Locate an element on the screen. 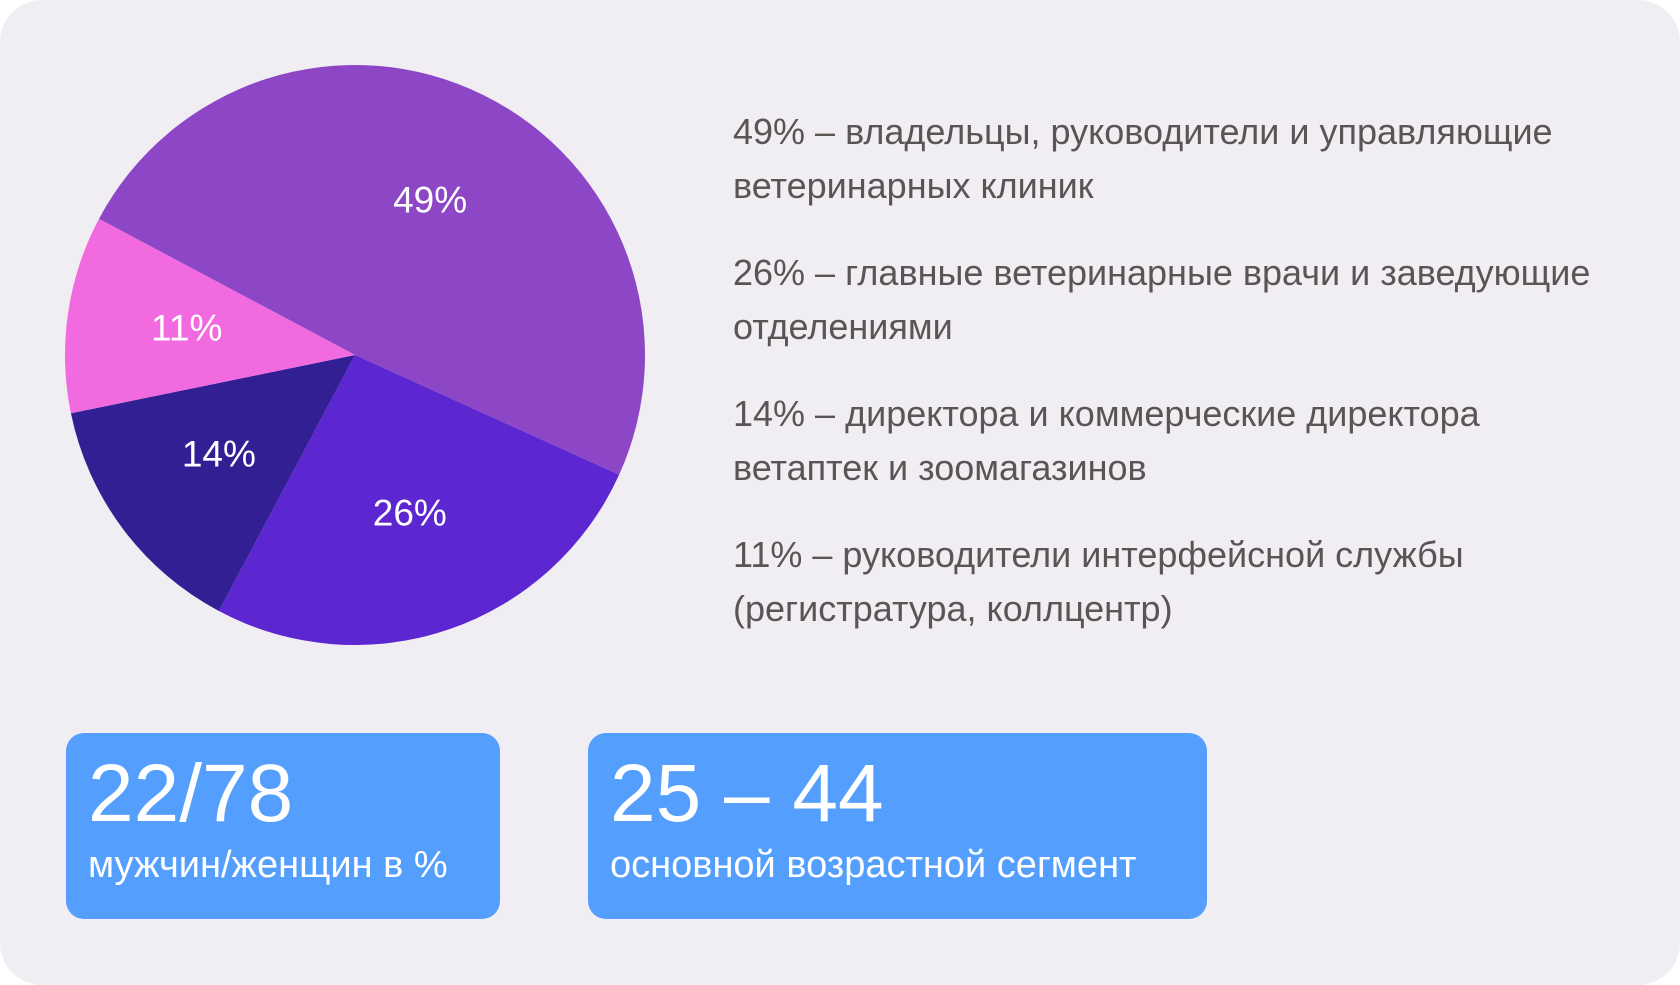  stat-caption-gender: мужчин/женщин в % is located at coordinates (268, 865).